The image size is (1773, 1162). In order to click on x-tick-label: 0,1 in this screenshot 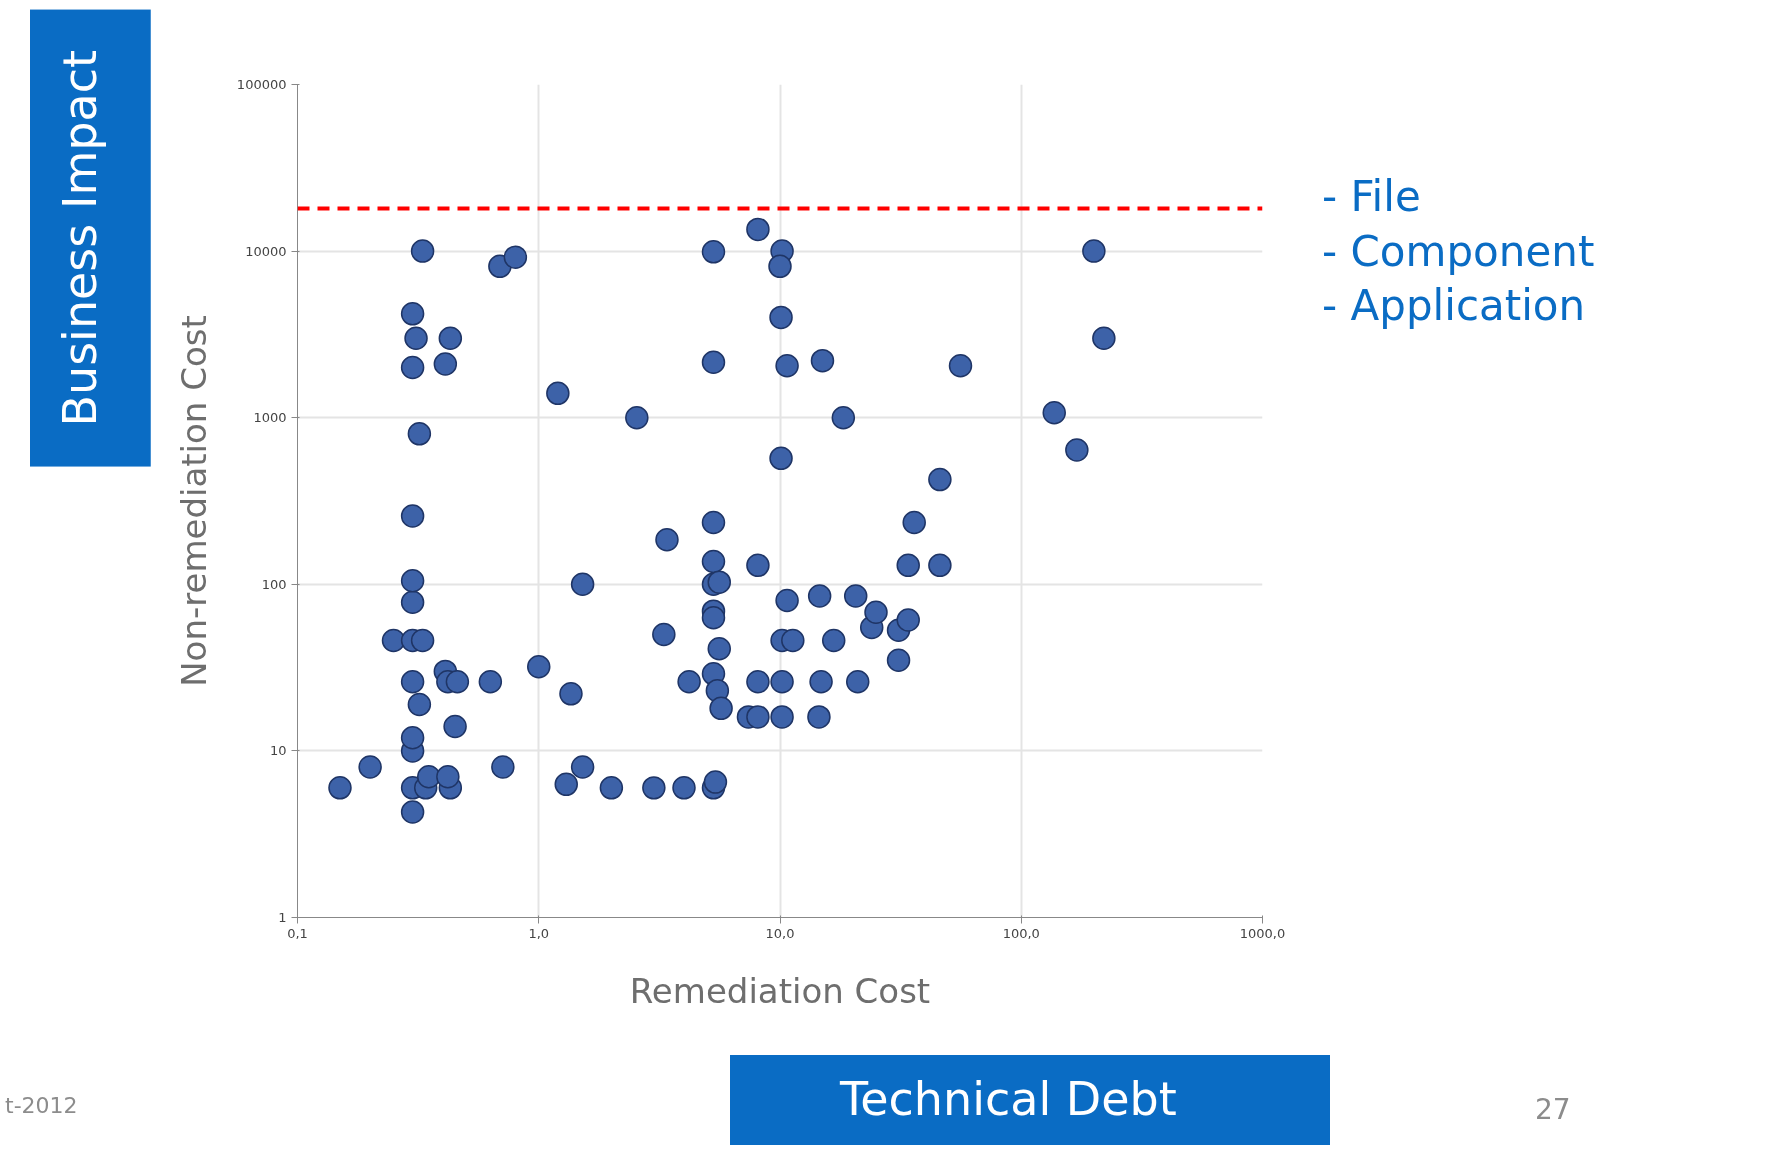, I will do `click(297, 933)`.